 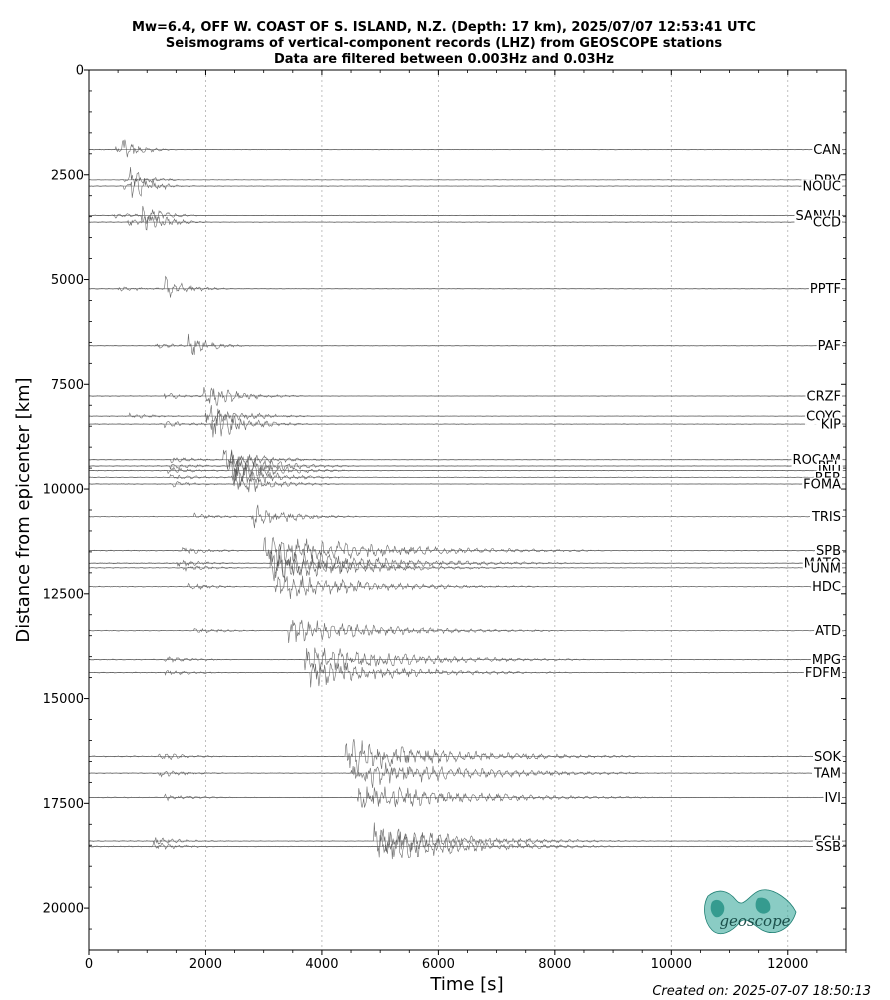 I want to click on station-label-sok: SOK, so click(x=827, y=757).